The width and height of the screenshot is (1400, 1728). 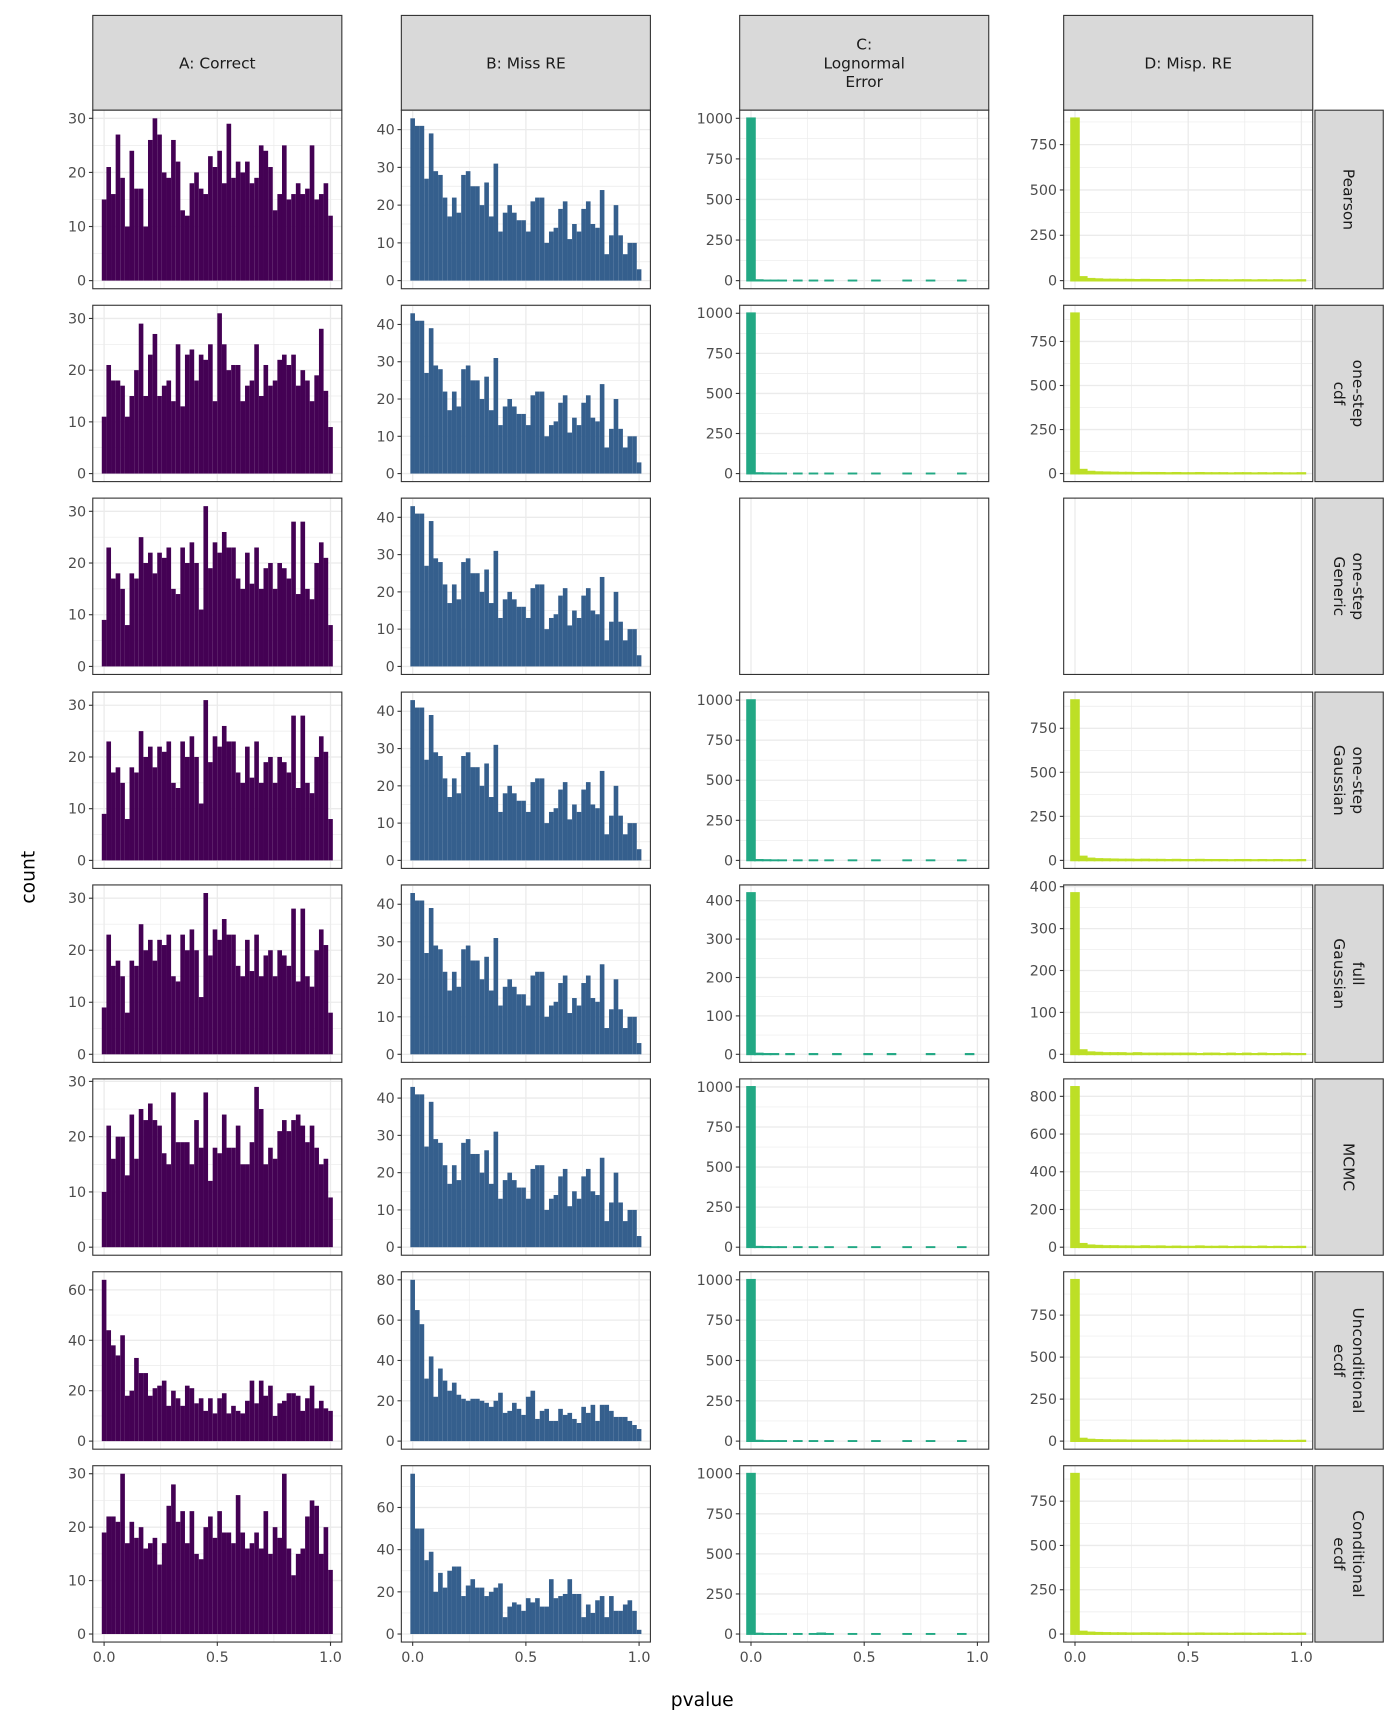 What do you see at coordinates (205, 393) in the screenshot?
I see `facet-panel: 0 10 20 30` at bounding box center [205, 393].